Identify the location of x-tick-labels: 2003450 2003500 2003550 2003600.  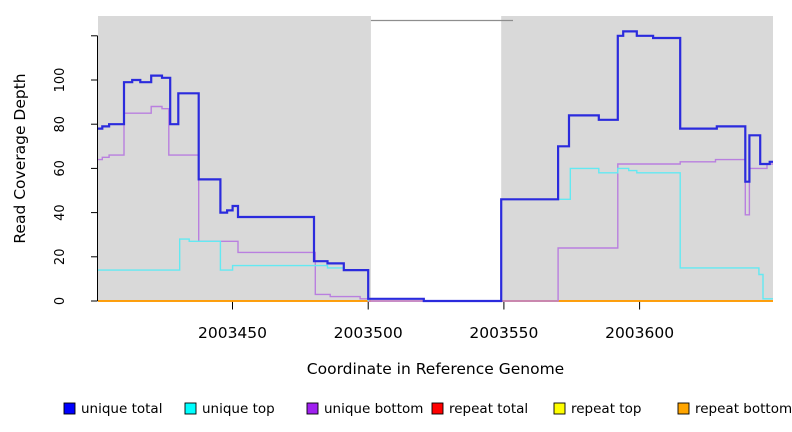
(436, 333).